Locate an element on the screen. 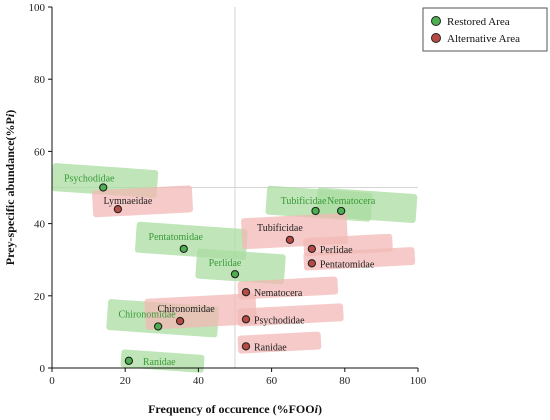 This screenshot has width=550, height=420. y-tick-label: 80 is located at coordinates (40, 80).